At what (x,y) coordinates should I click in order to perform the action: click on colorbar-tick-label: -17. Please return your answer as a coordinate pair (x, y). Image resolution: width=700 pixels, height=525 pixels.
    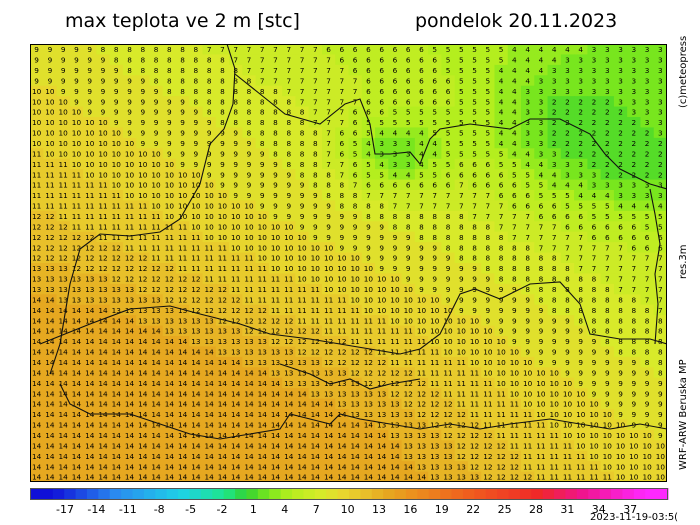
    Looking at the image, I should click on (65, 508).